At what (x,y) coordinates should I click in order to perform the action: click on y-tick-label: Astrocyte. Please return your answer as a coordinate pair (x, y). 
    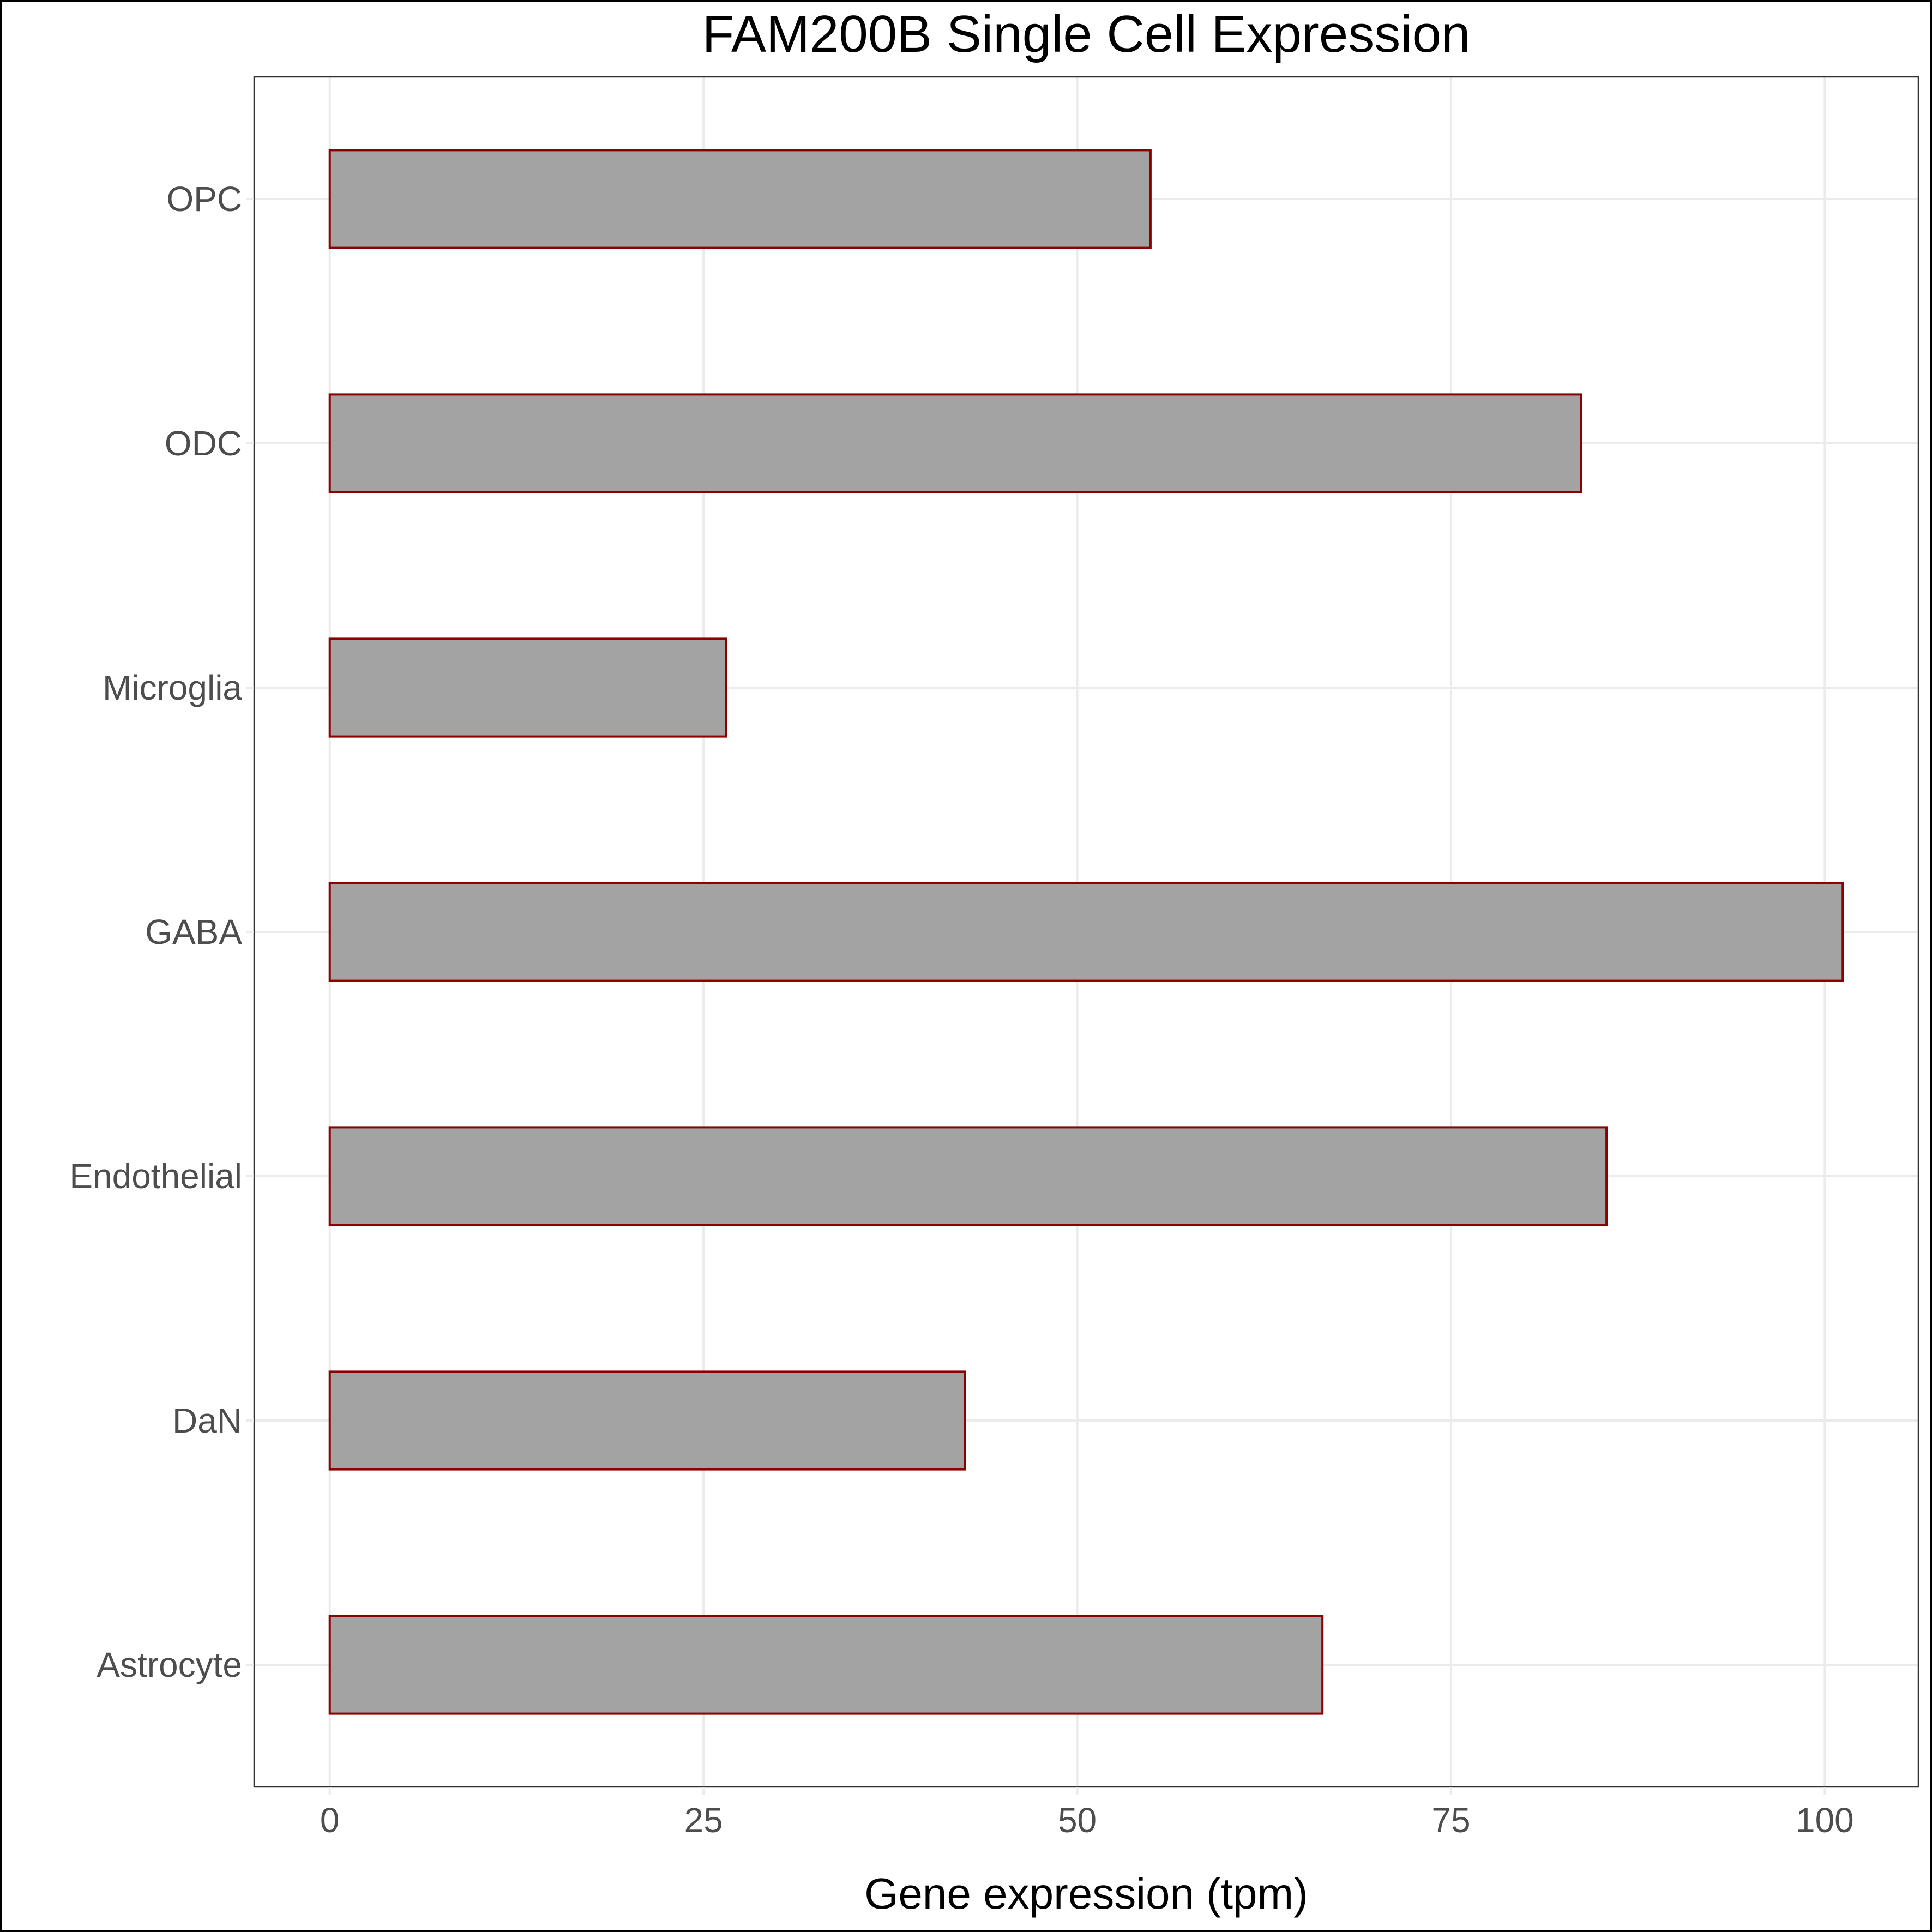
    Looking at the image, I should click on (169, 1664).